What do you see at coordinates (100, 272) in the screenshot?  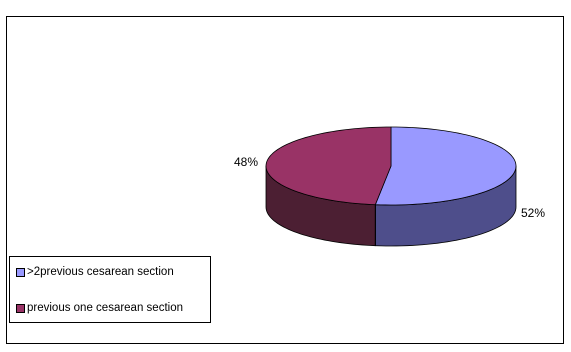 I see `legend-label-greater-than-2: >2previous cesarean section` at bounding box center [100, 272].